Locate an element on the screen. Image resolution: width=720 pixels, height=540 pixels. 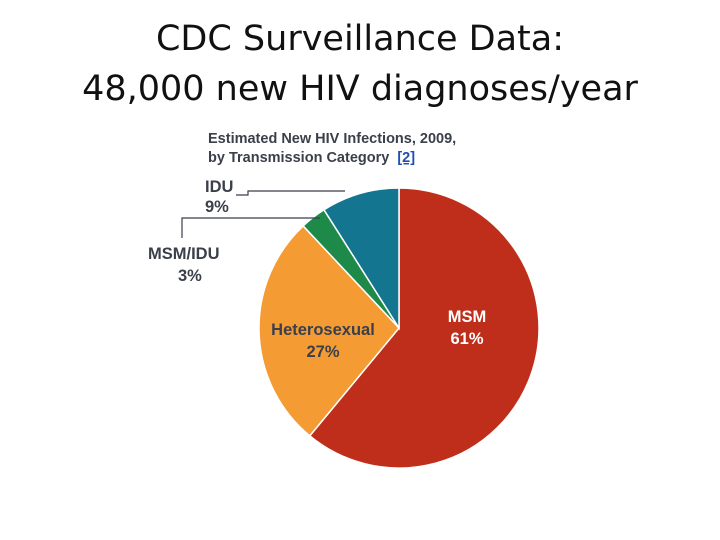
callout-label-msm-idu: MSM/IDU 3% is located at coordinates (184, 265).